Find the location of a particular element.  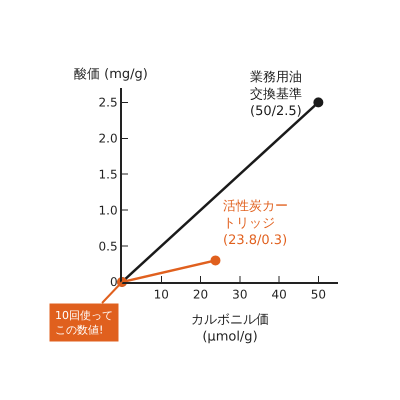

annotation: 業務用油交換基準(50/2.5) is located at coordinates (276, 94).